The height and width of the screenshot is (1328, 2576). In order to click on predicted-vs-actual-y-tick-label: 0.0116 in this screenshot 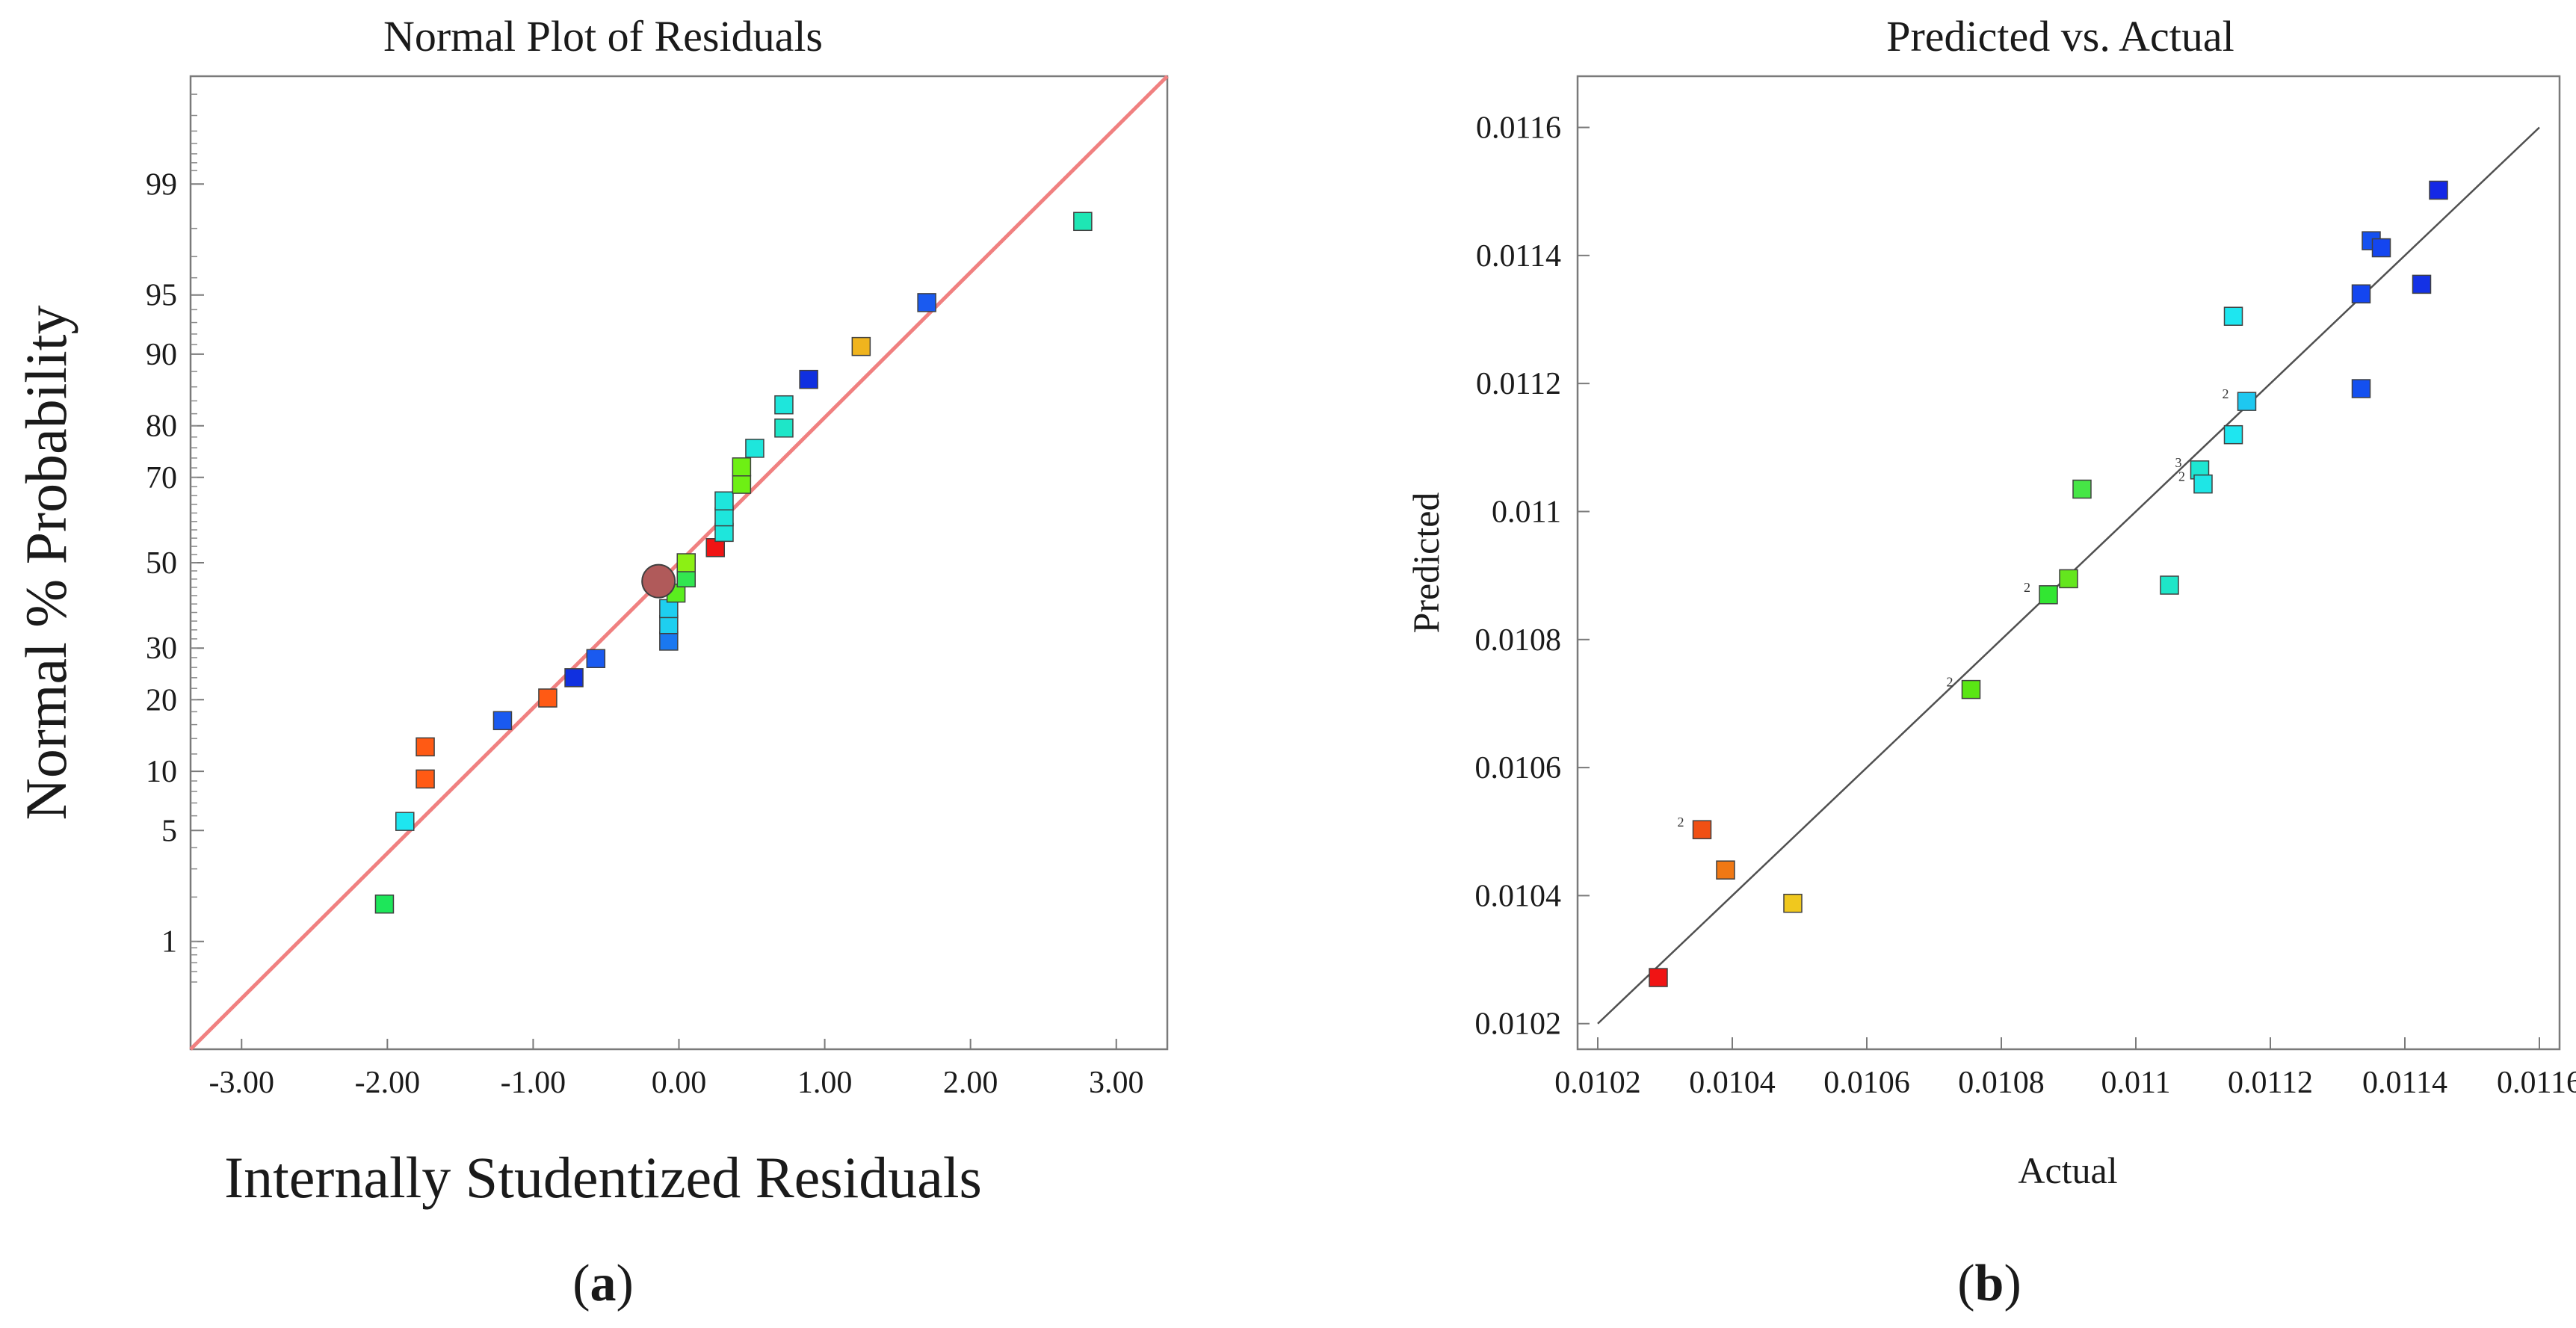, I will do `click(1519, 128)`.